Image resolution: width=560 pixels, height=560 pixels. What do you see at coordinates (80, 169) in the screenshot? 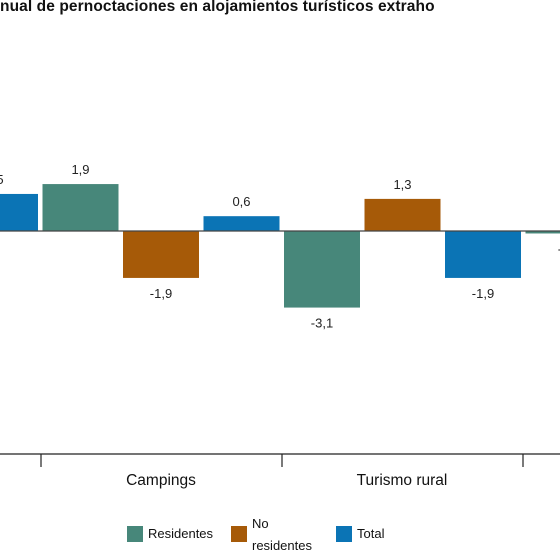
I see `data-label-campings-residentes: 1,9` at bounding box center [80, 169].